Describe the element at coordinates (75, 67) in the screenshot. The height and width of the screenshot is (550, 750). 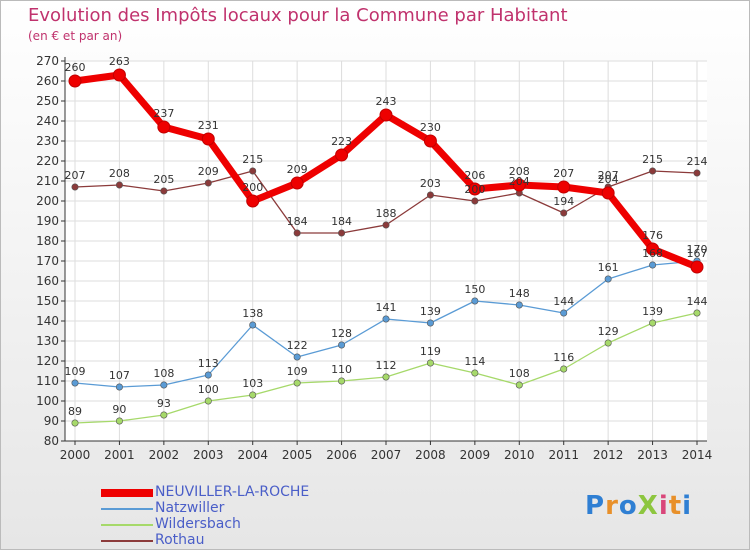
I see `data-label-0: 260` at that location.